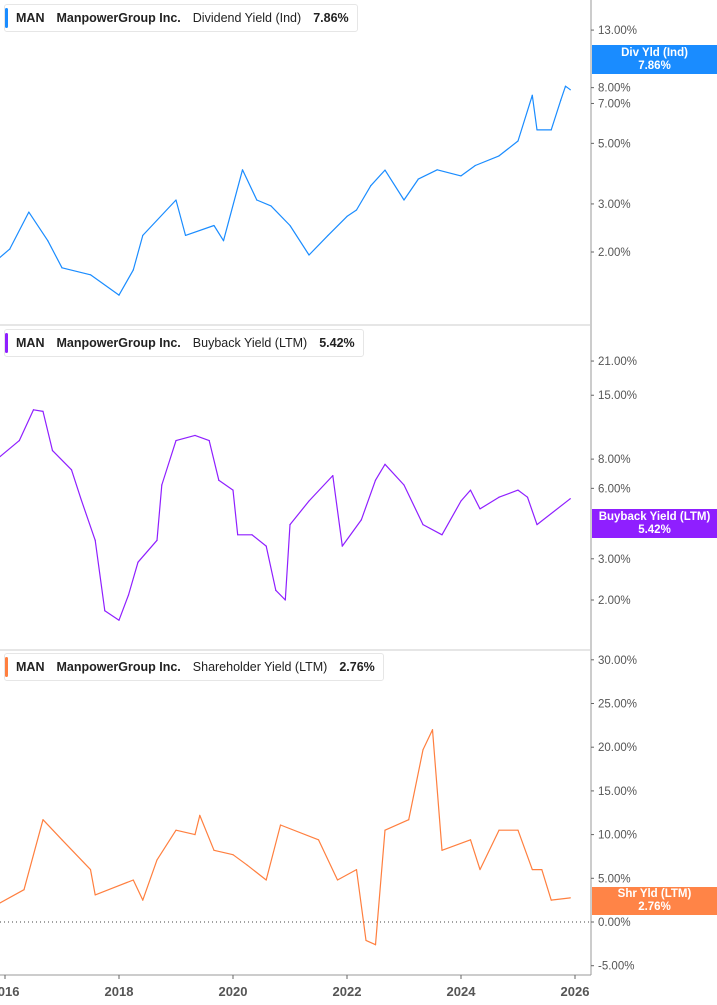  I want to click on y-tick-label: 7.00%, so click(614, 104).